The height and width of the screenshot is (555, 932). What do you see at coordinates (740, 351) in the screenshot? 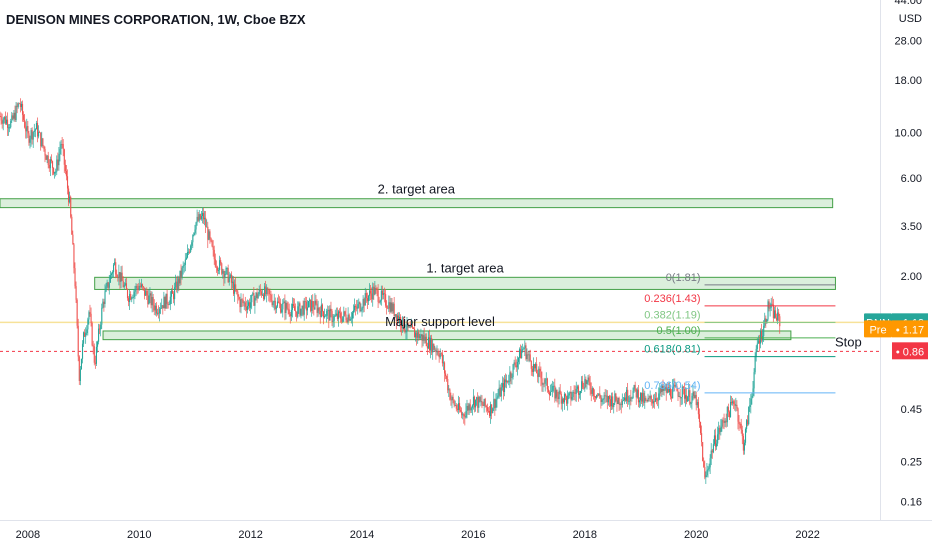
I see `fib-level: 0.618(0.81)` at bounding box center [740, 351].